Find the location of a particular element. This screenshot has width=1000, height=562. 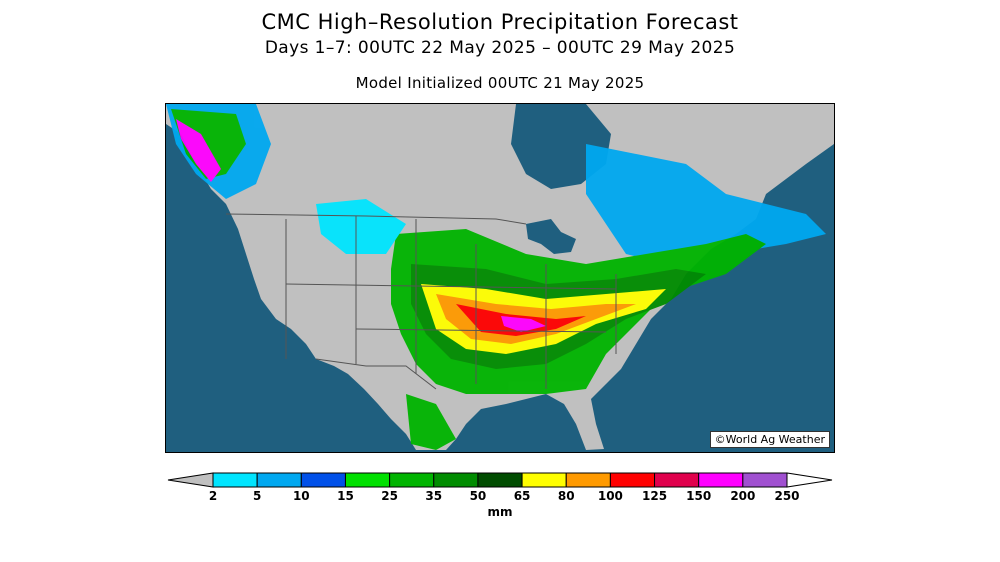

legend-tick-label: 35 is located at coordinates (434, 496).